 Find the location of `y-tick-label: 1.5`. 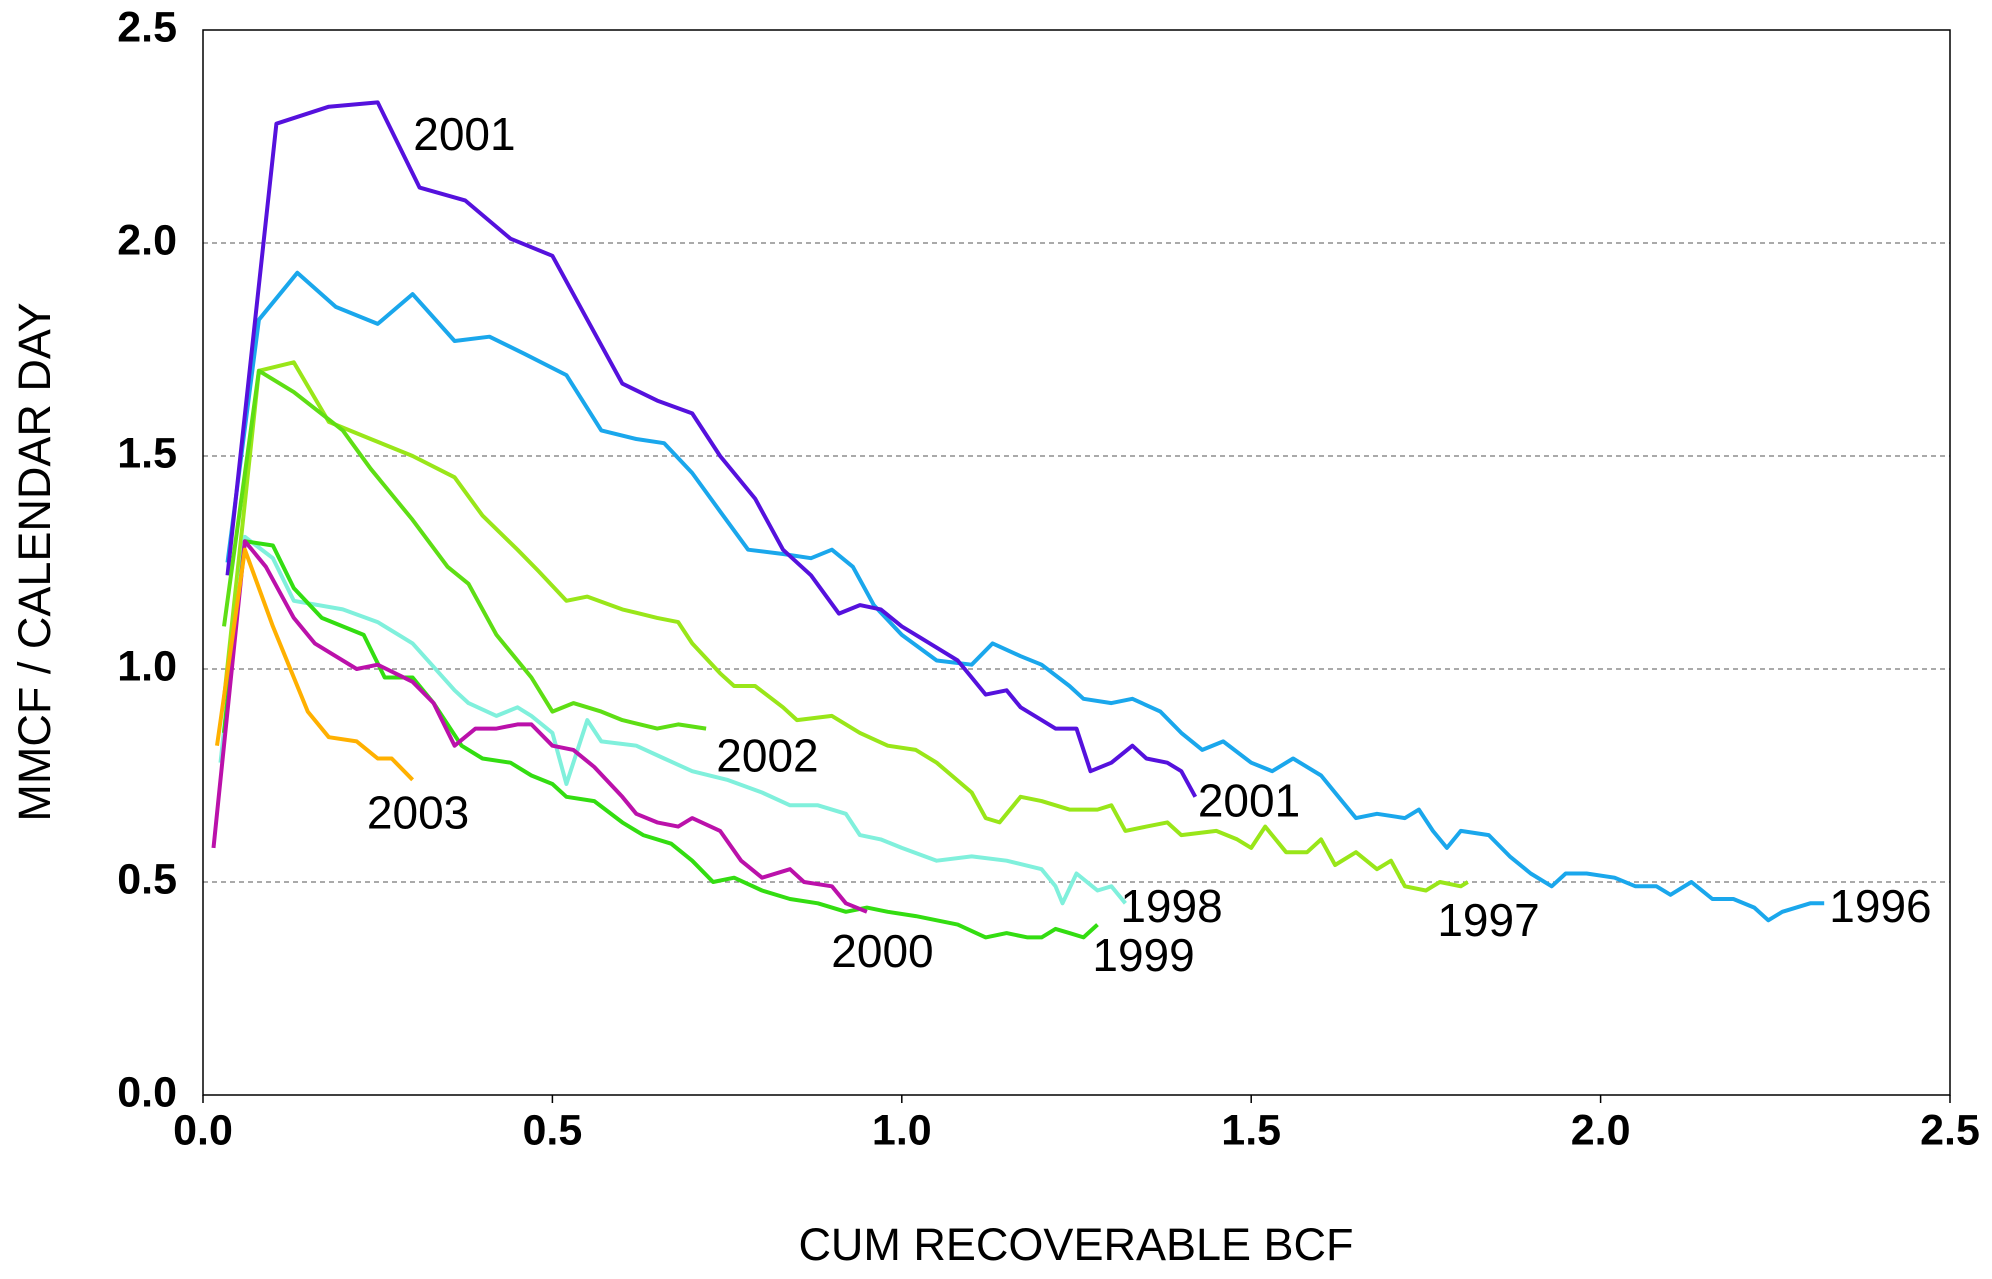

y-tick-label: 1.5 is located at coordinates (147, 453).